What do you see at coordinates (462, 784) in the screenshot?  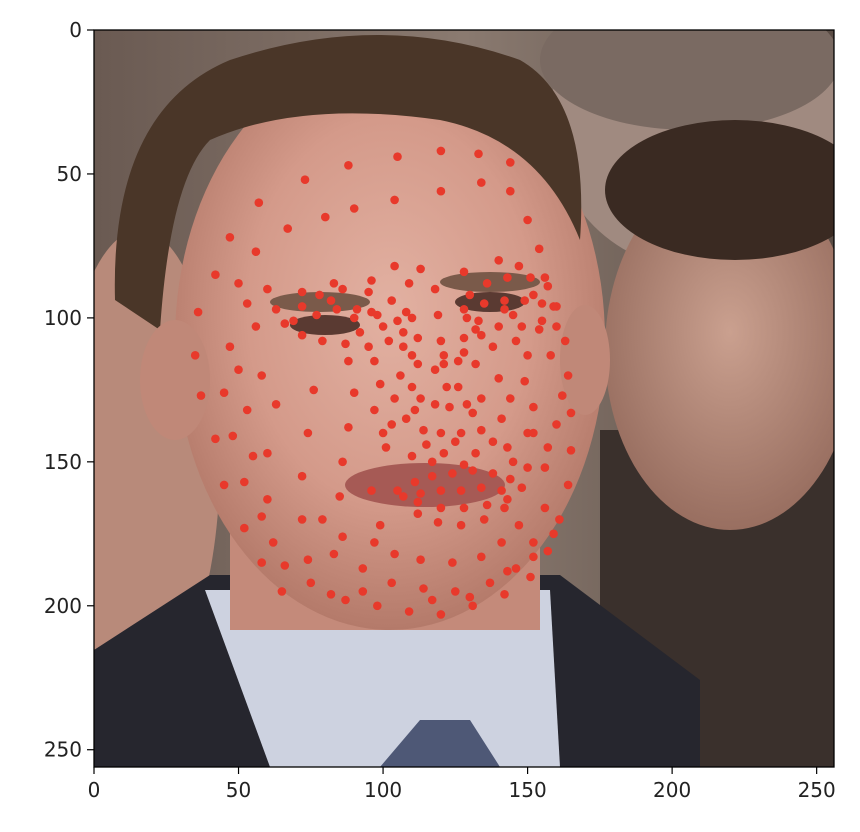 I see `x-axis: 0 50 100 150 200 250` at bounding box center [462, 784].